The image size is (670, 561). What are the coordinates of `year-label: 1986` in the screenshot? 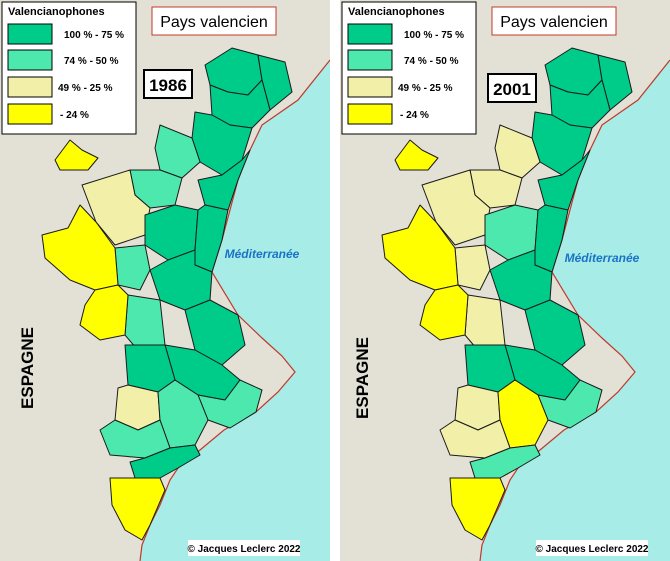 It's located at (168, 85).